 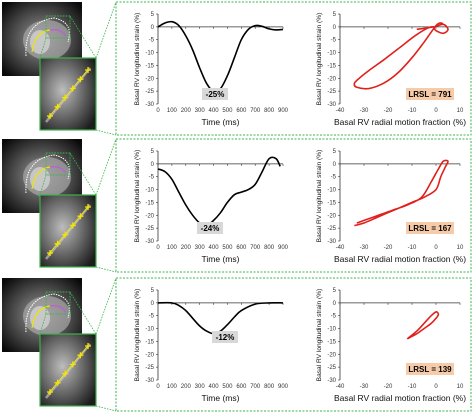 I want to click on x-tick-label: 600, so click(x=241, y=111).